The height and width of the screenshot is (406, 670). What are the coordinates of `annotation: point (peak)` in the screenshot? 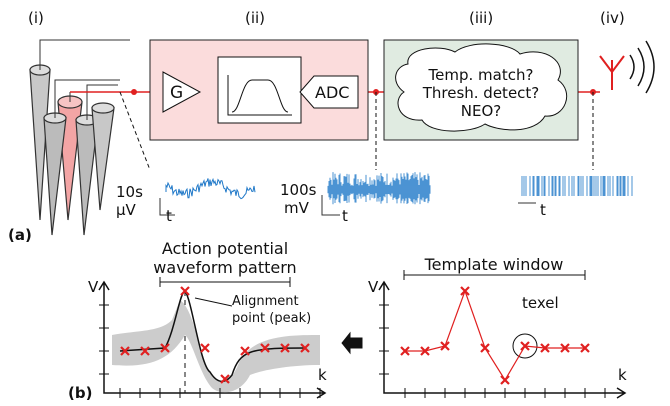 It's located at (271, 318).